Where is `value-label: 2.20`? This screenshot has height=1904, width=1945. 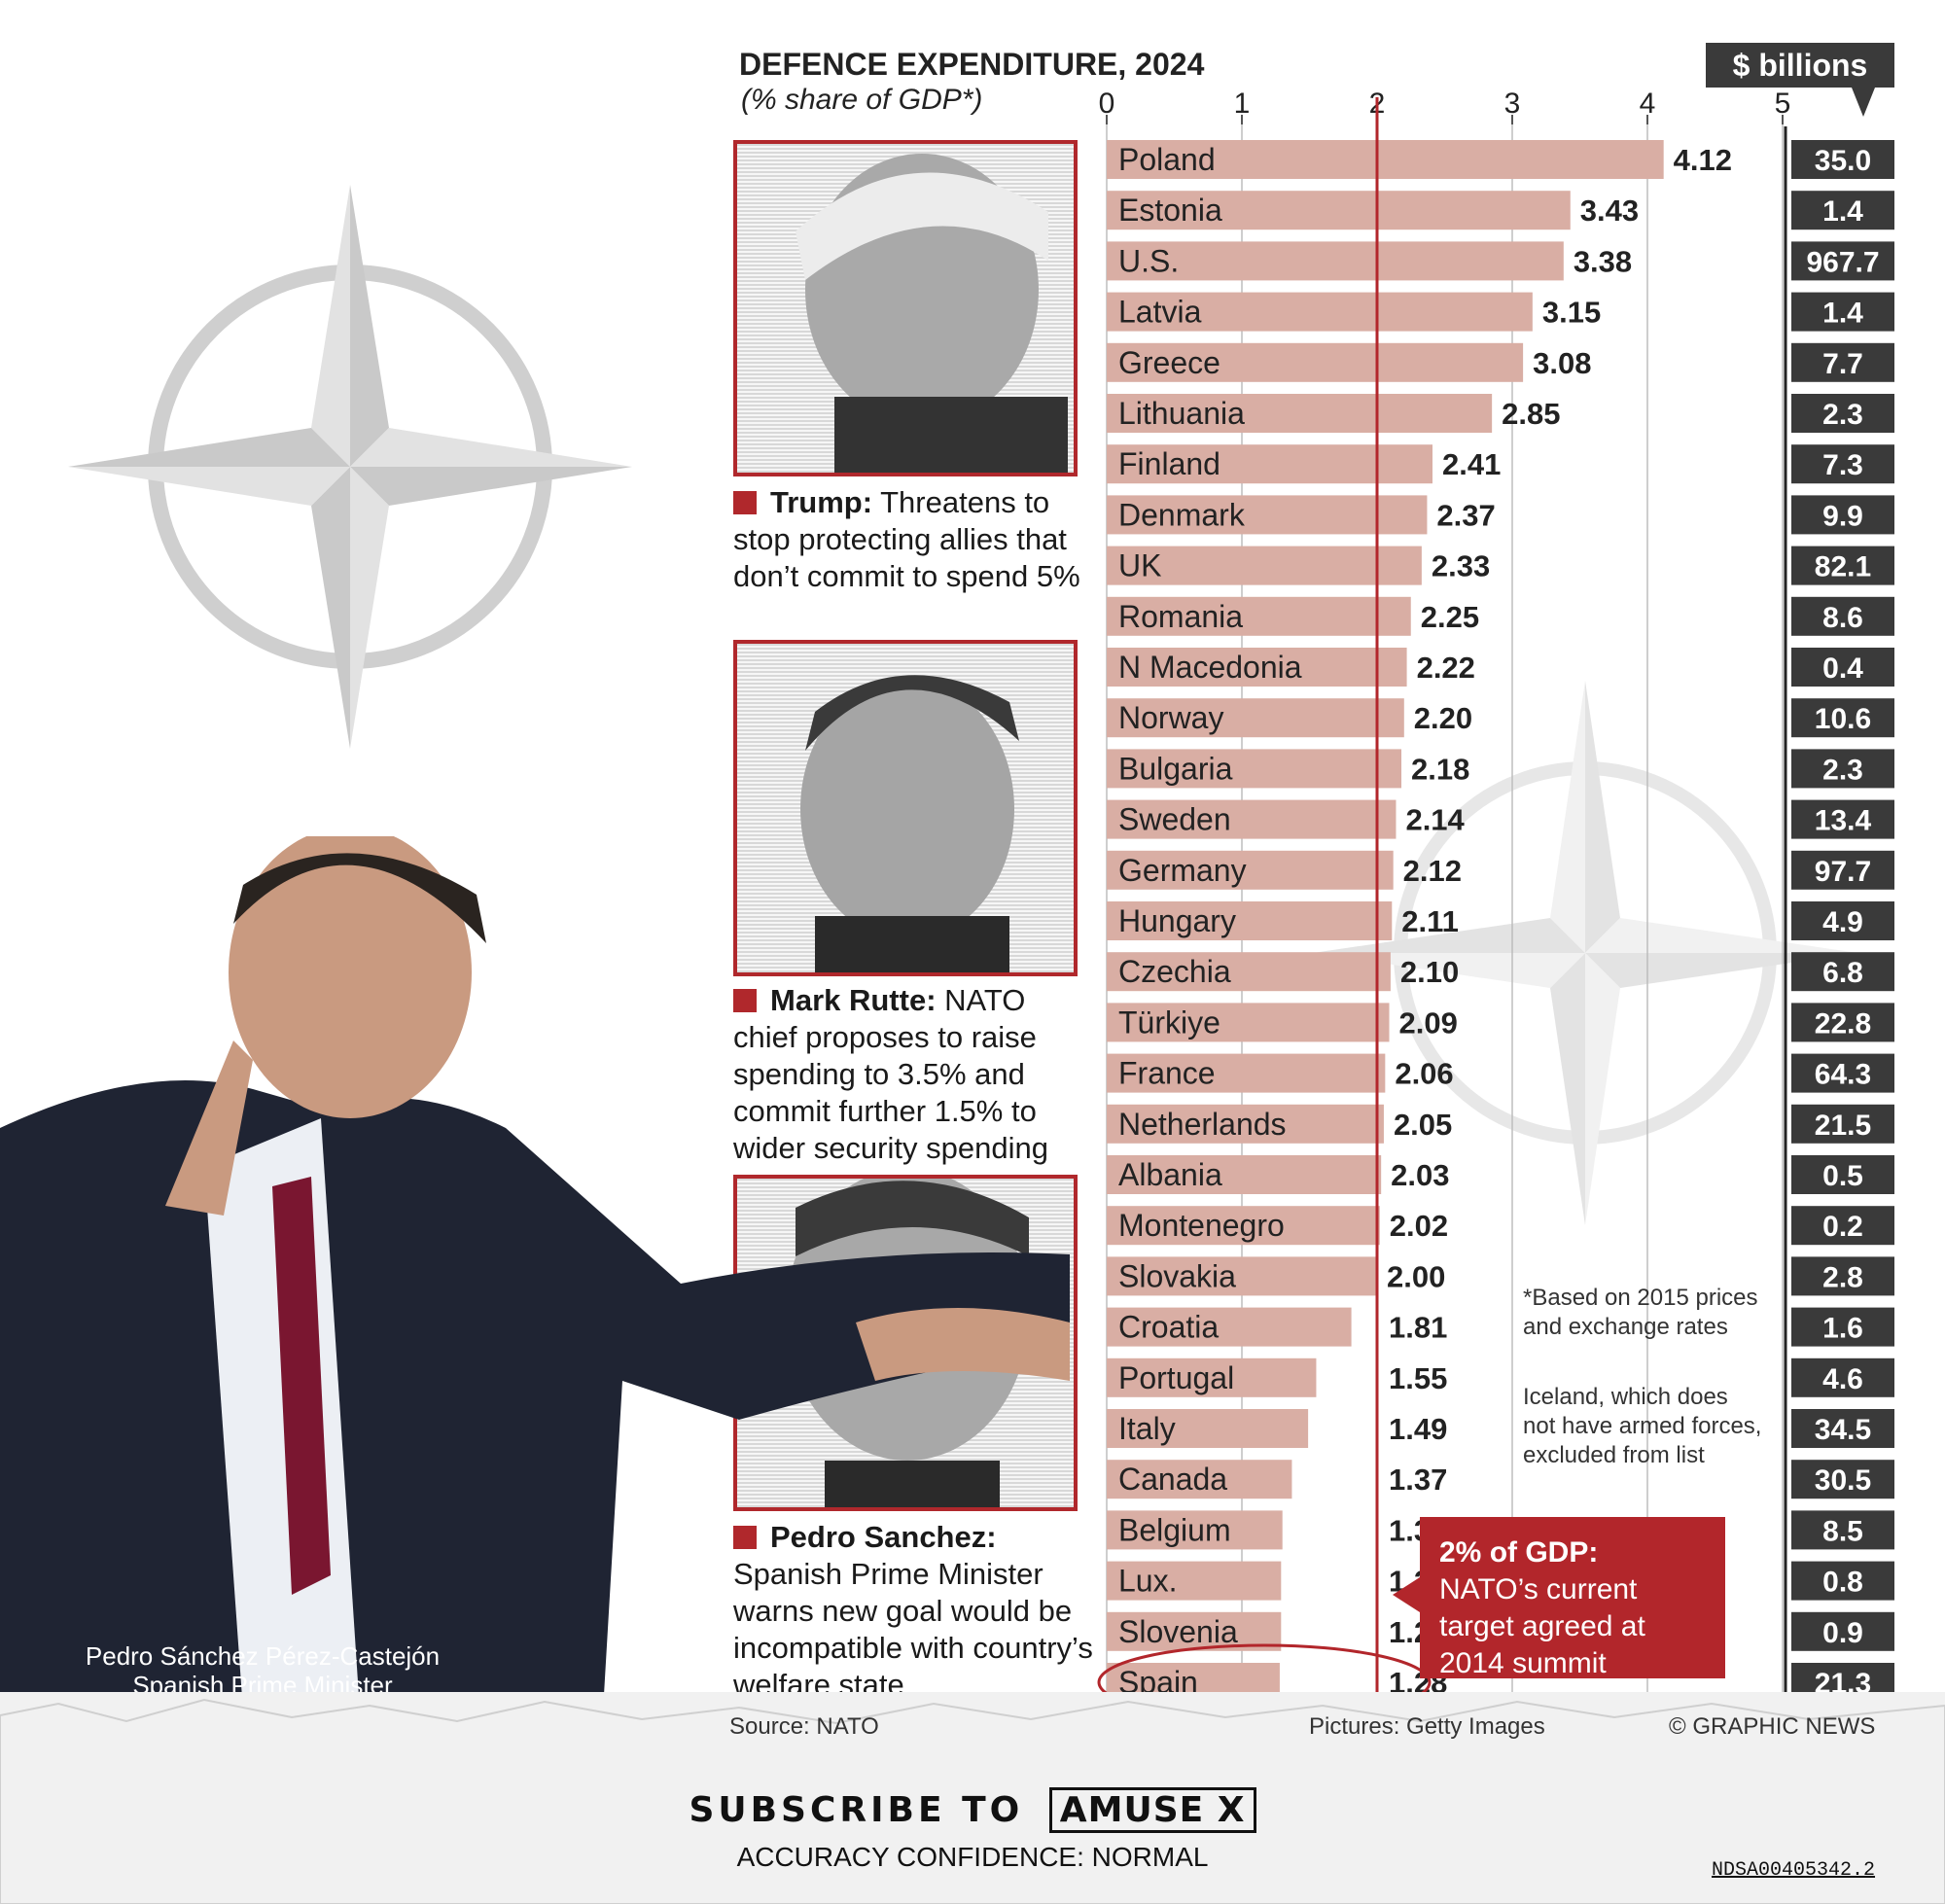 value-label: 2.20 is located at coordinates (1443, 718).